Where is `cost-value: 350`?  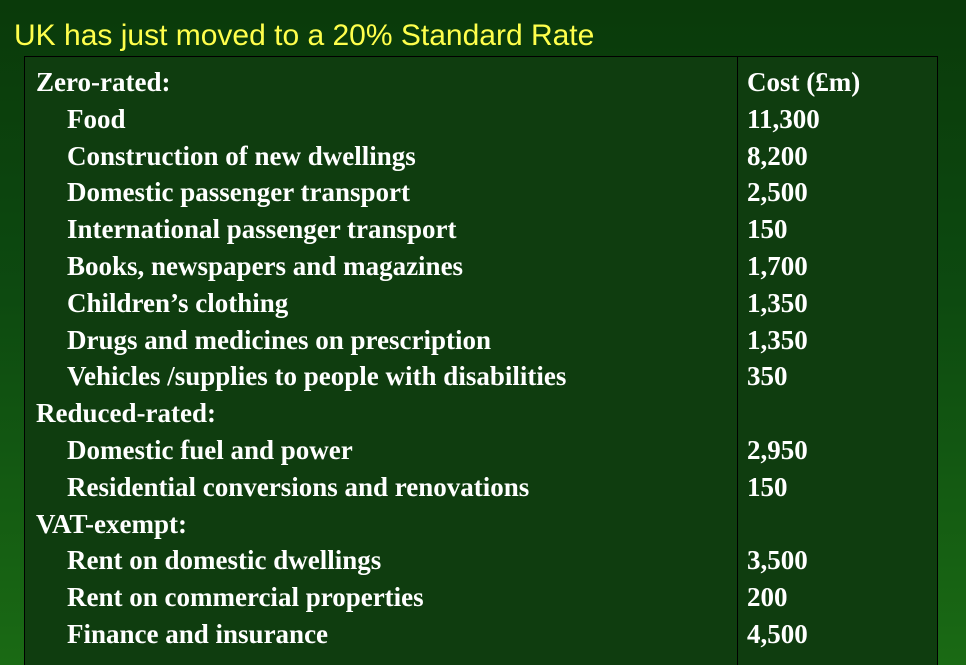 cost-value: 350 is located at coordinates (767, 376).